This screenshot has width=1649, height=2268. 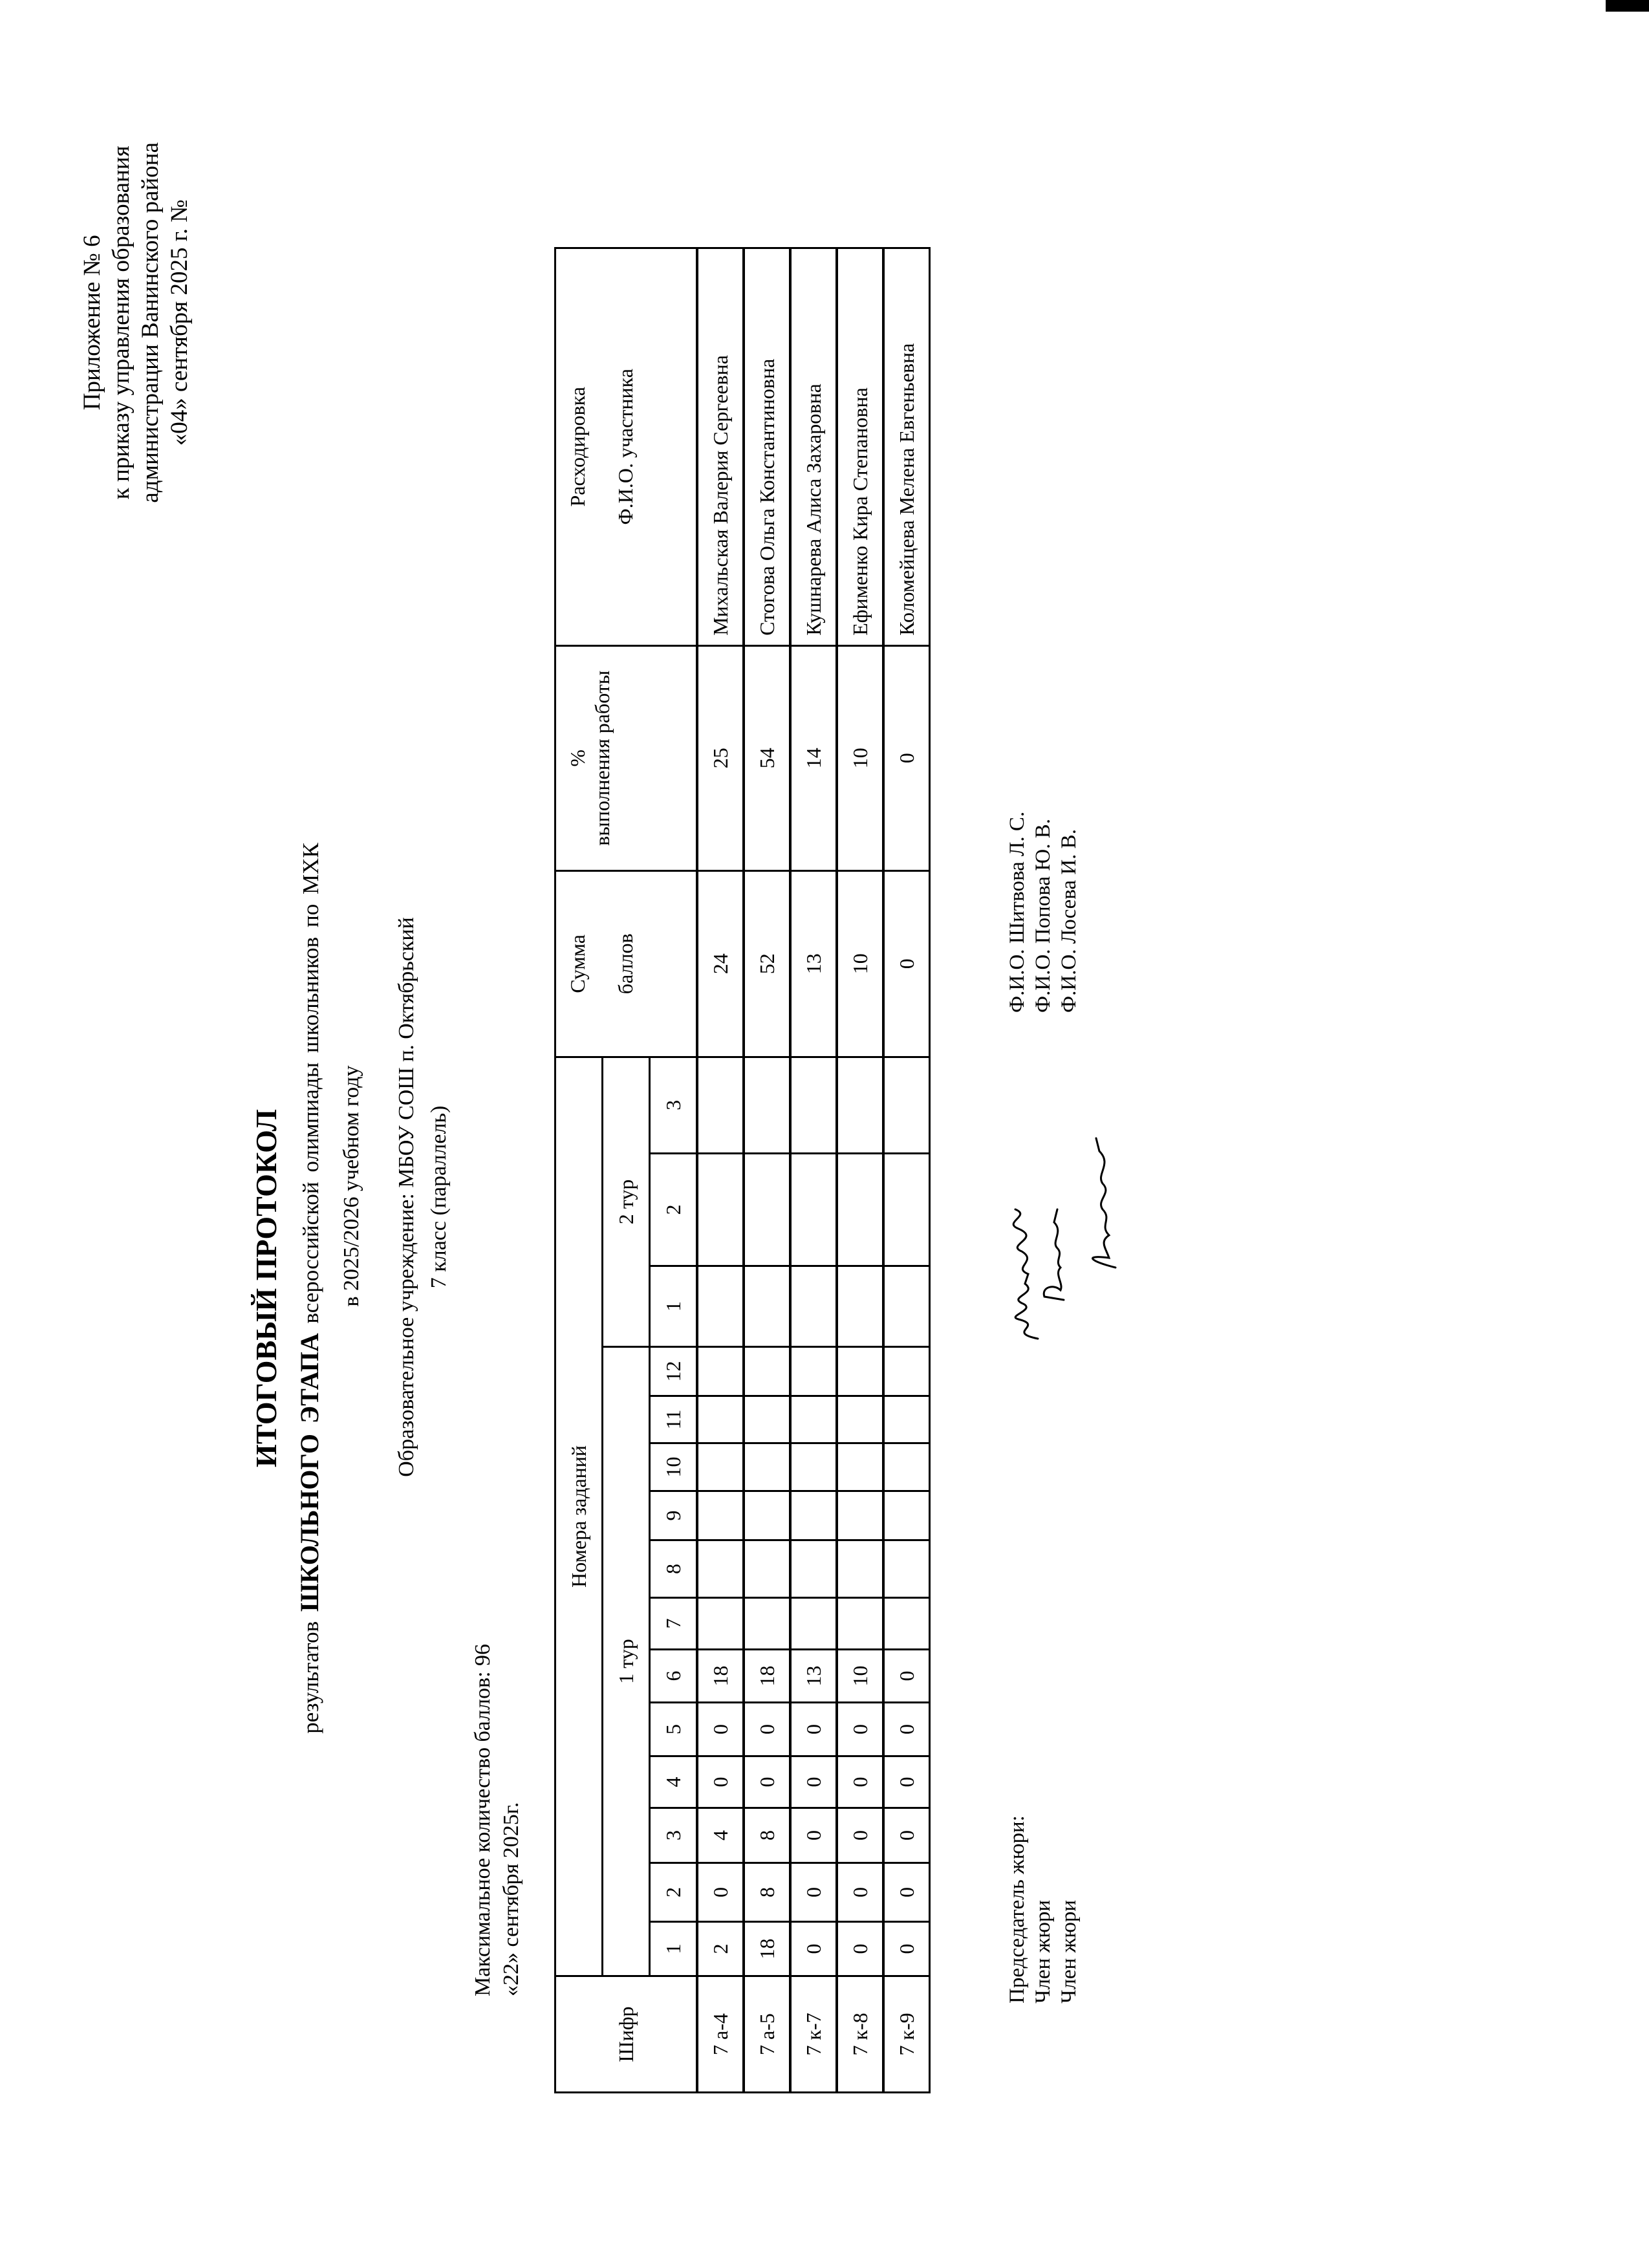 I want to click on task-number-round1: 11, so click(x=673, y=1419).